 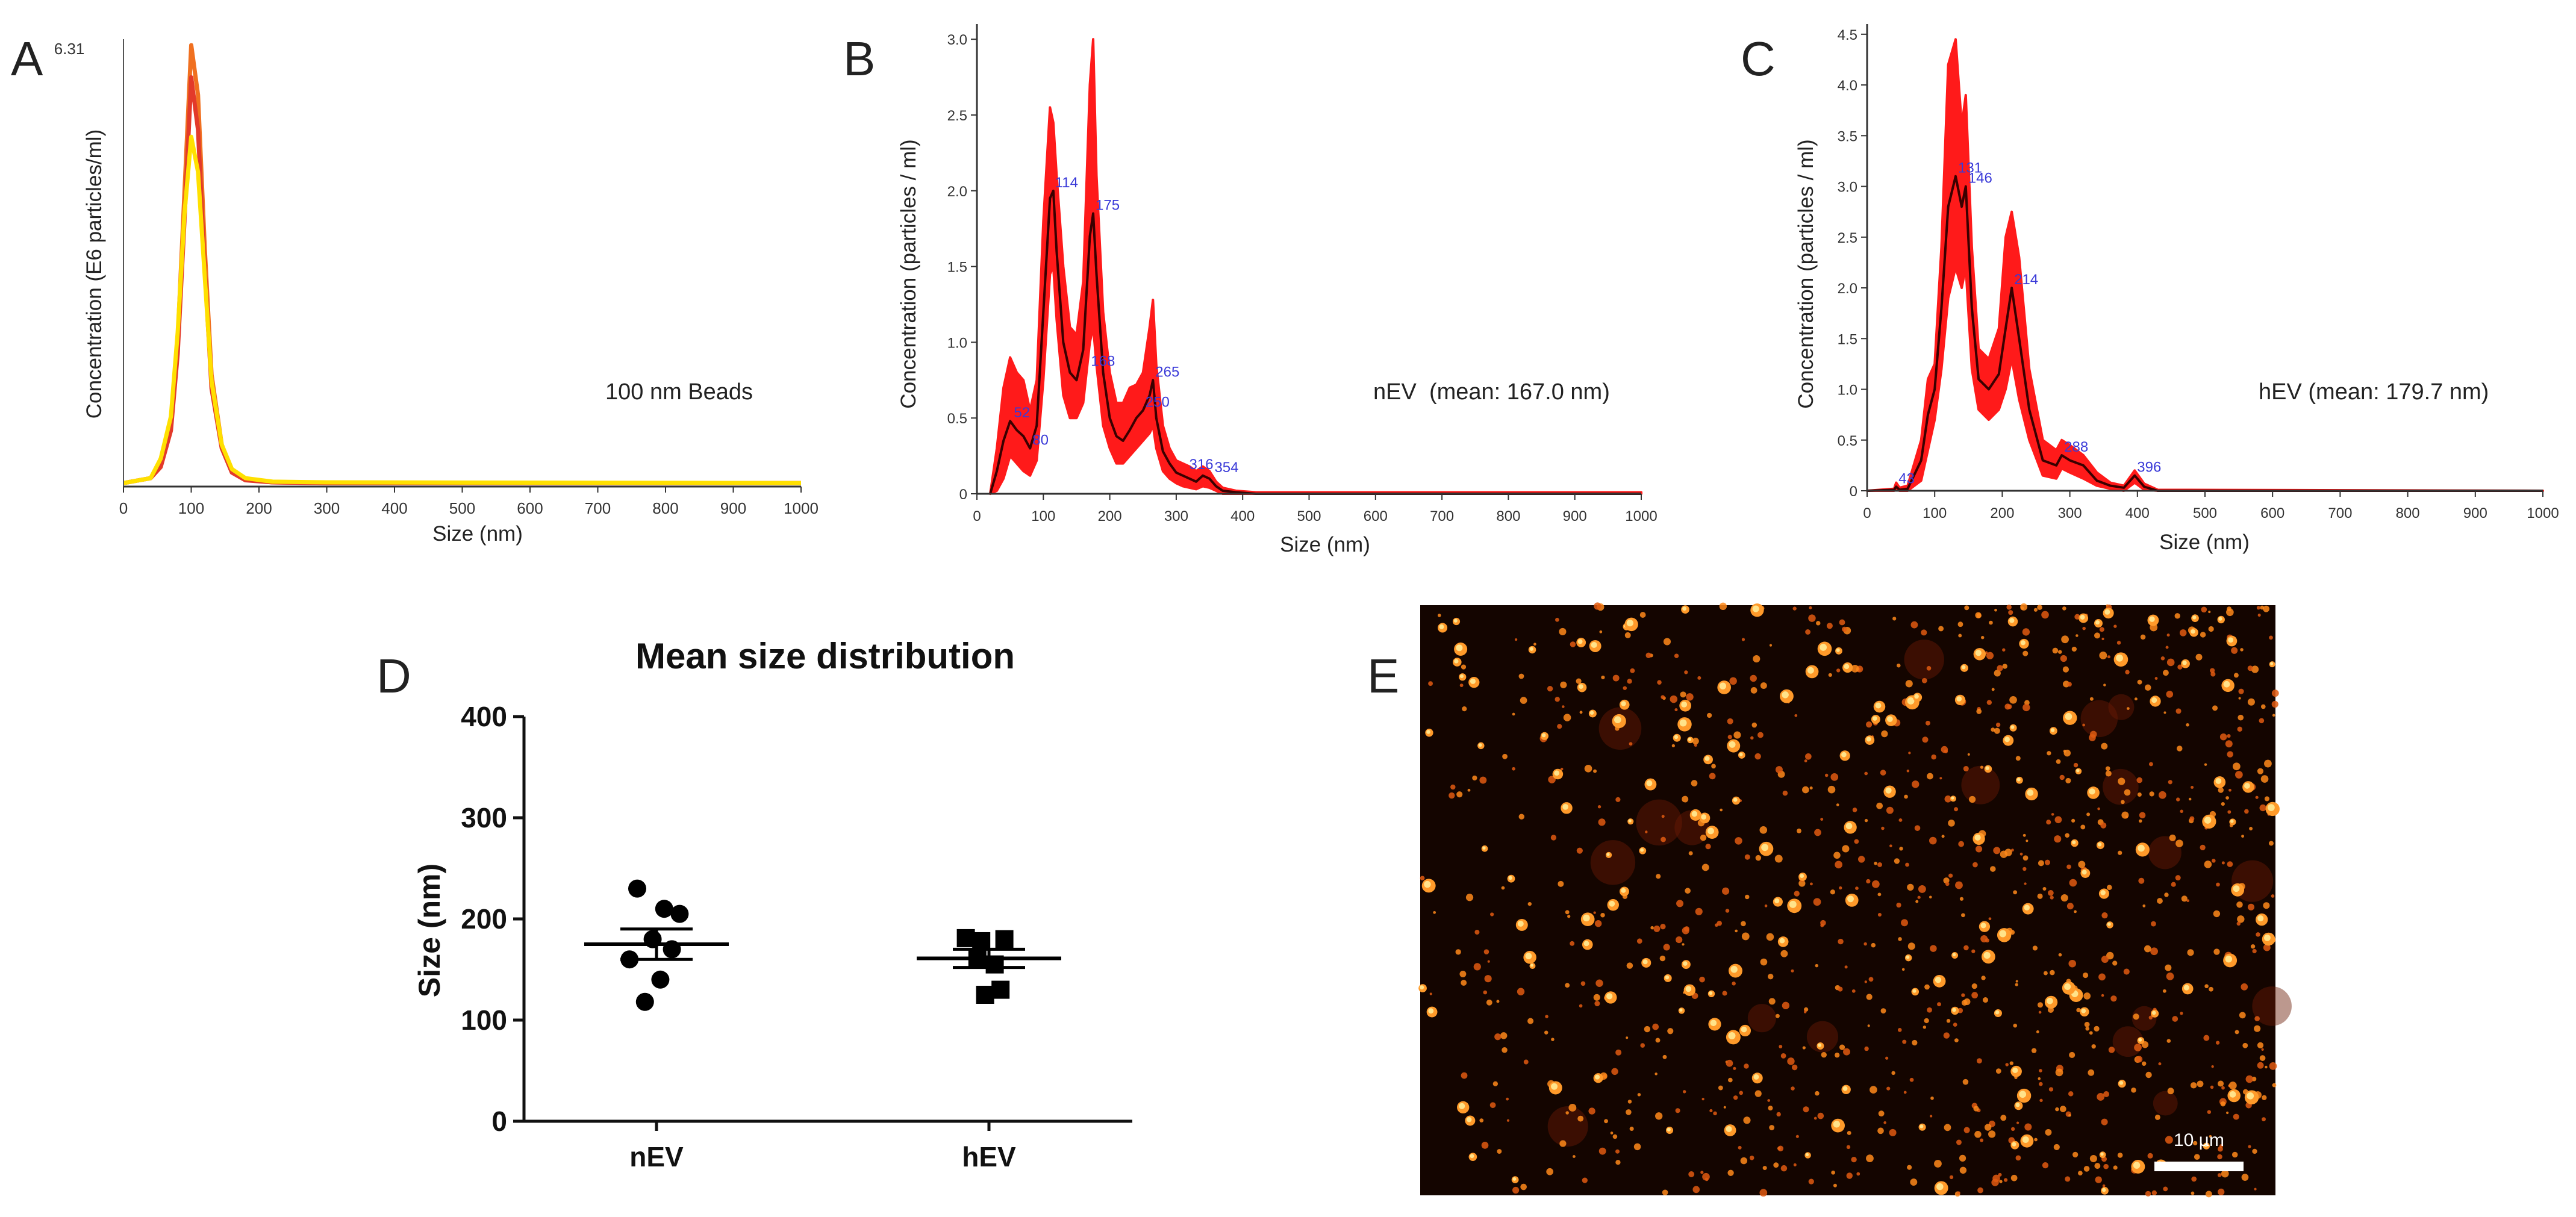 I want to click on y-tick-label: 200, so click(x=484, y=919).